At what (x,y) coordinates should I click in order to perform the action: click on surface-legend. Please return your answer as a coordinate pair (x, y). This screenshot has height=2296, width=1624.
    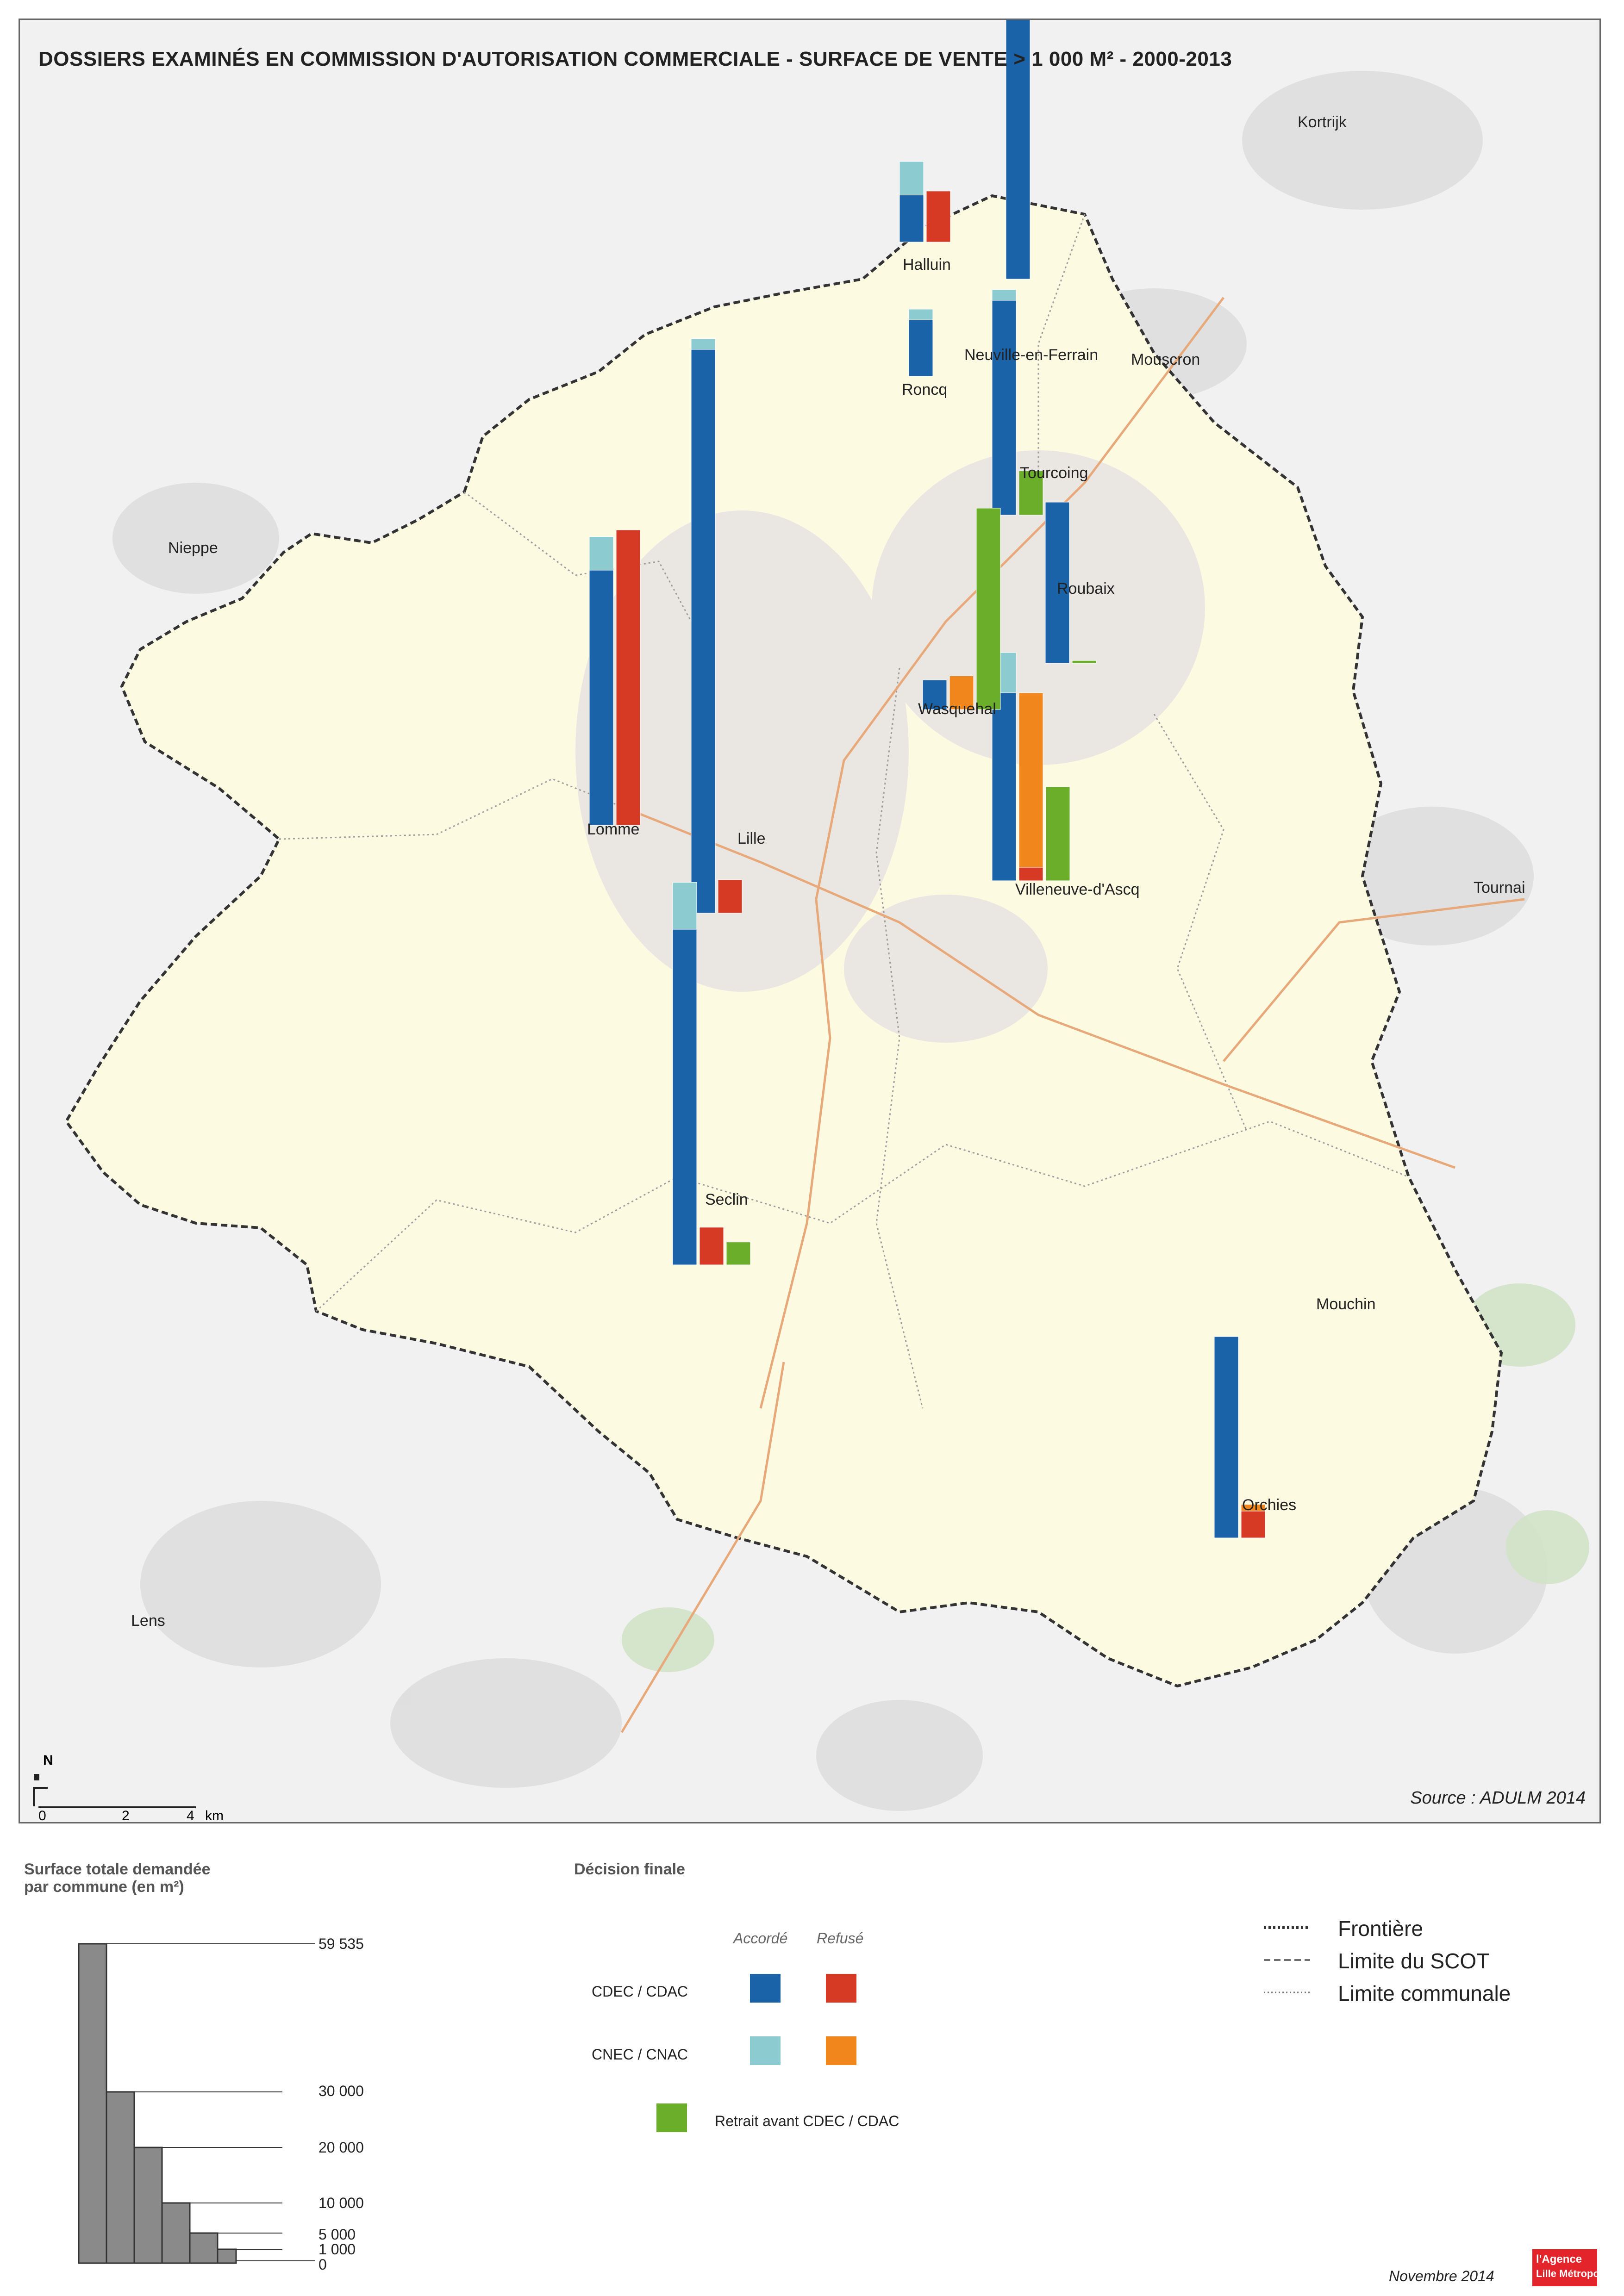
    Looking at the image, I should click on (196, 2103).